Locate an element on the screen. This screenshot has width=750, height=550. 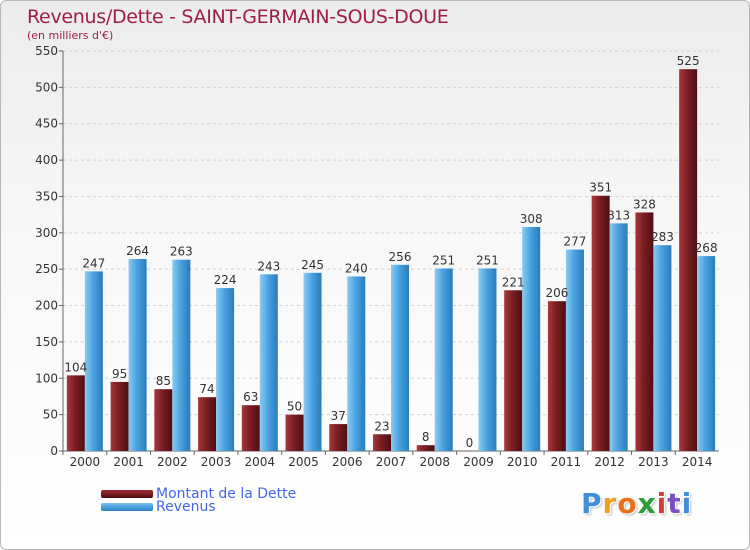
y-tick-label: 300 is located at coordinates (46, 233).